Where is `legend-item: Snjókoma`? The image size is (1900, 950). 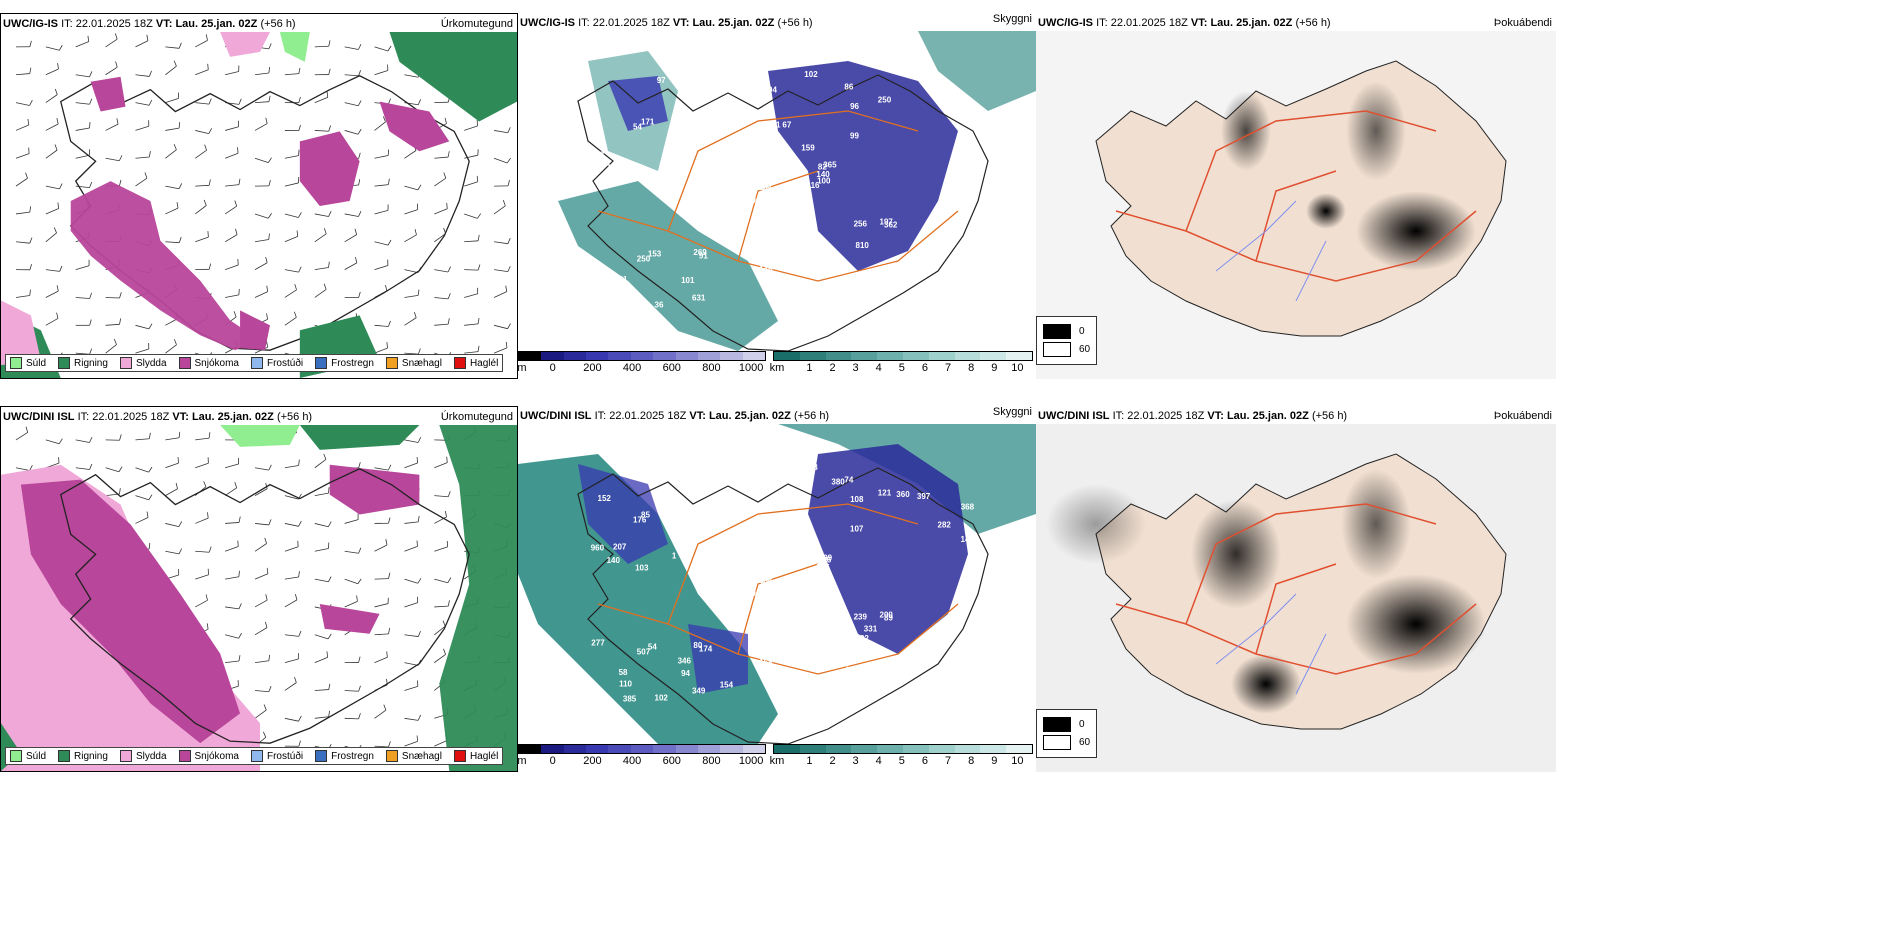 legend-item: Snjókoma is located at coordinates (208, 756).